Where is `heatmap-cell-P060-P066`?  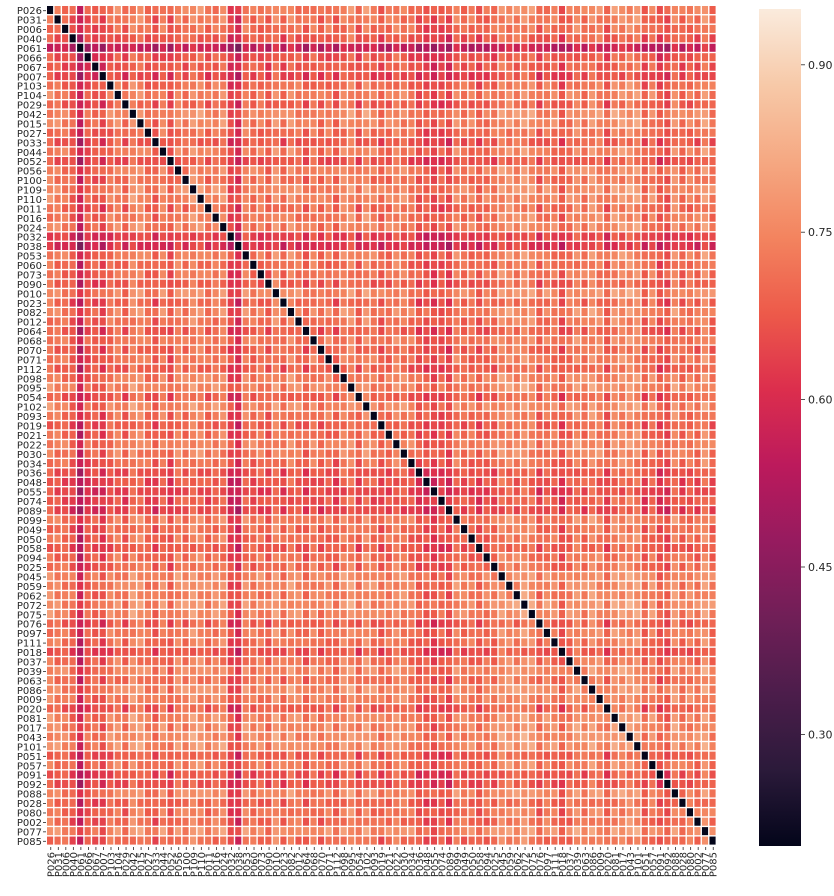
heatmap-cell-P060-P066 is located at coordinates (87, 264).